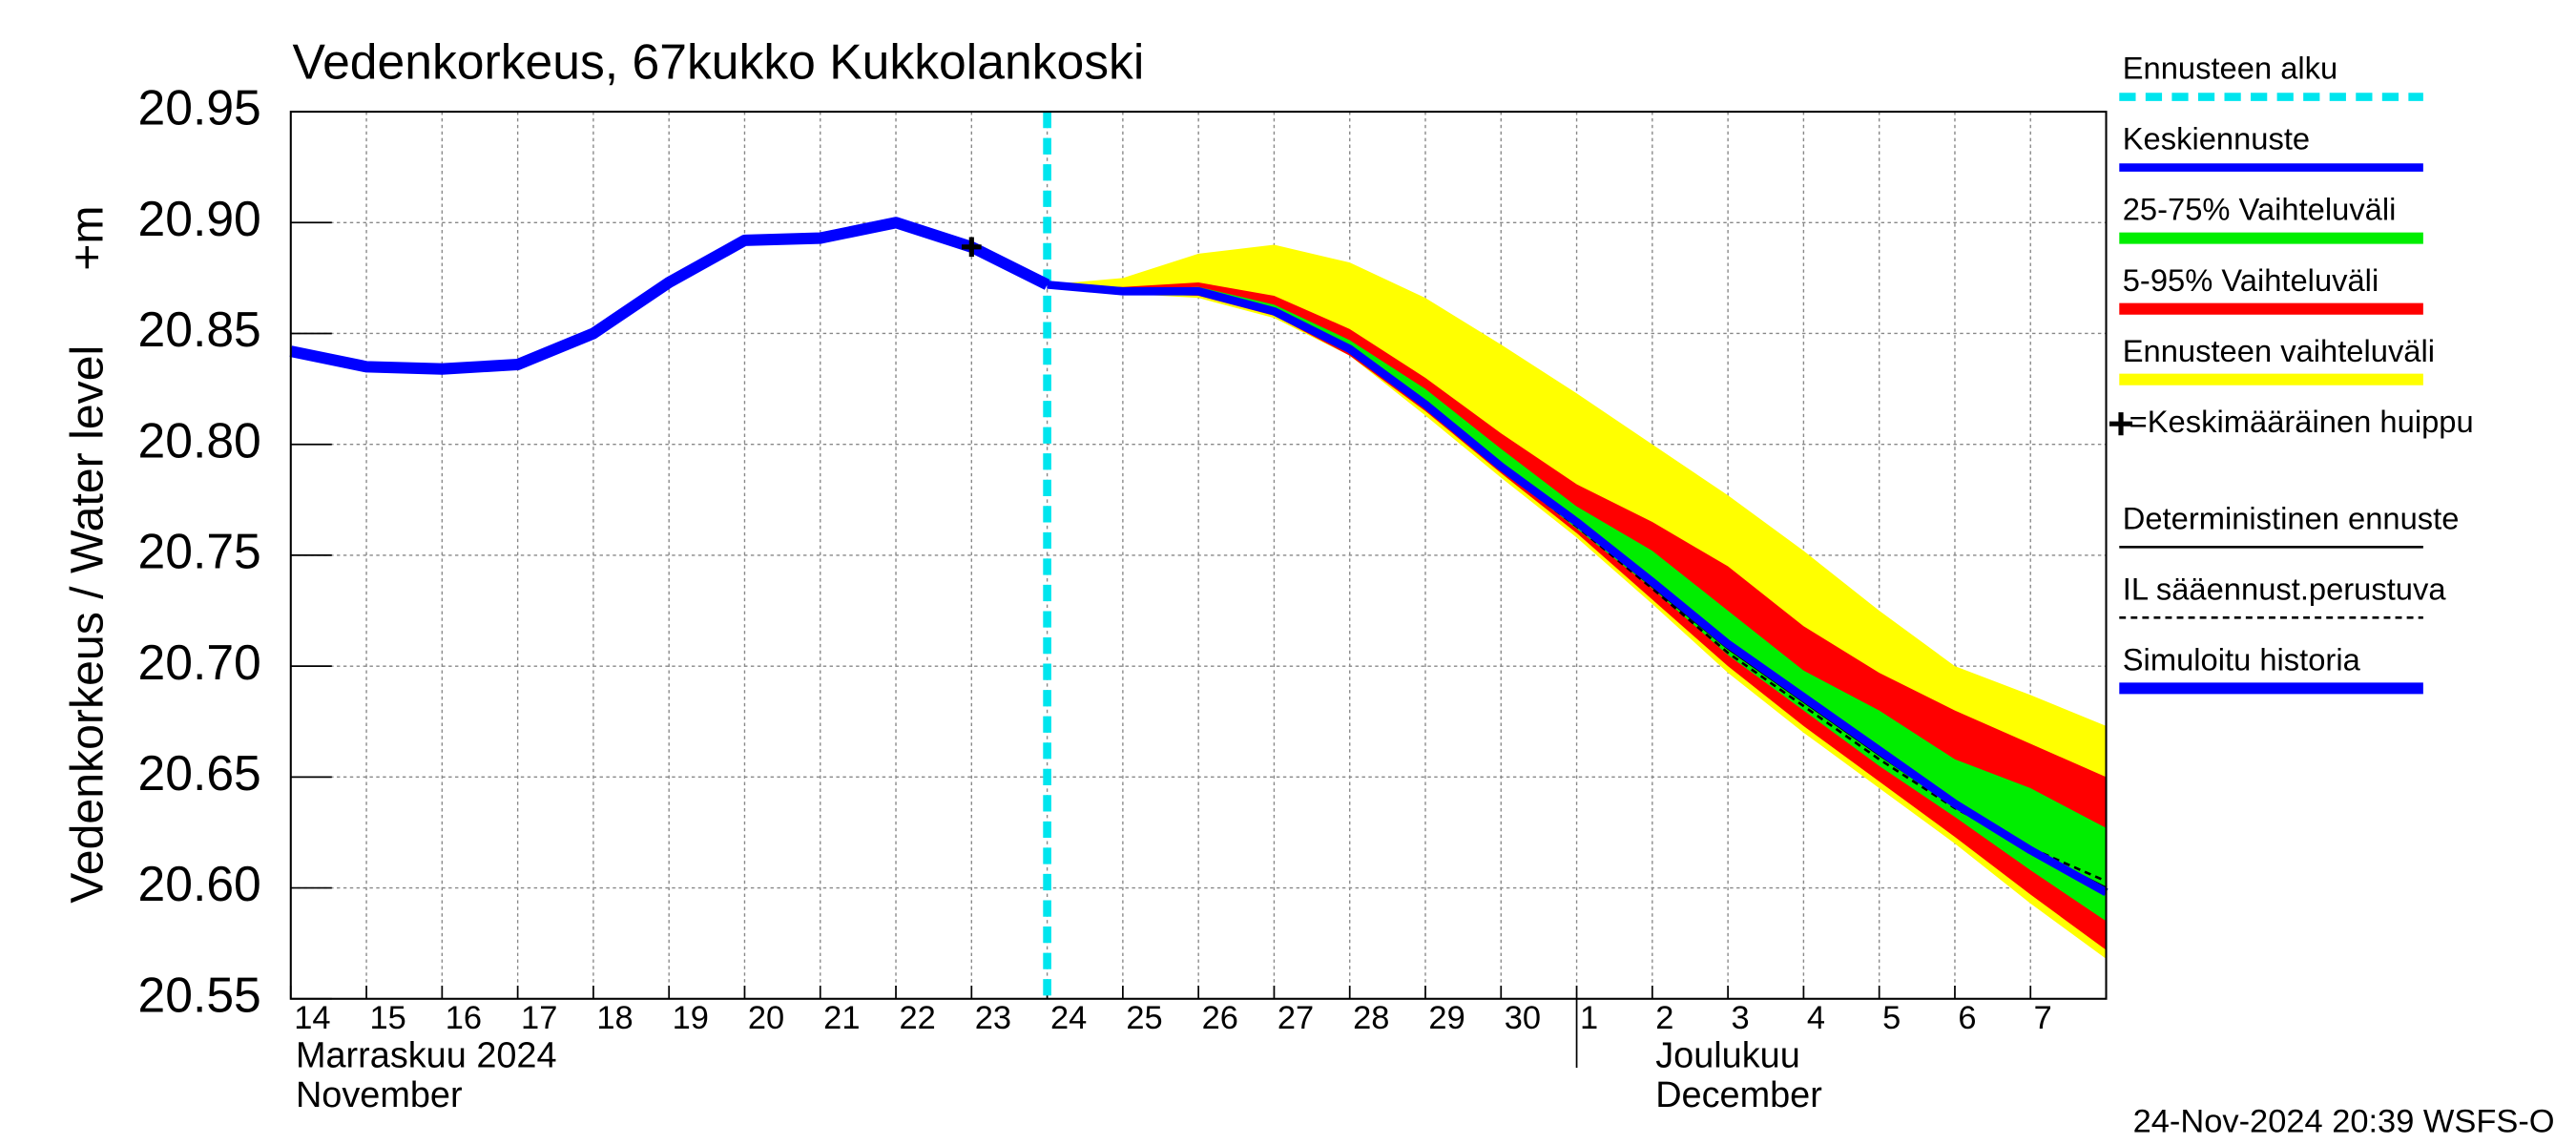 The width and height of the screenshot is (2576, 1145). Describe the element at coordinates (2344, 1122) in the screenshot. I see `footer: 24-Nov-2024 20:39 WSFS-O` at that location.